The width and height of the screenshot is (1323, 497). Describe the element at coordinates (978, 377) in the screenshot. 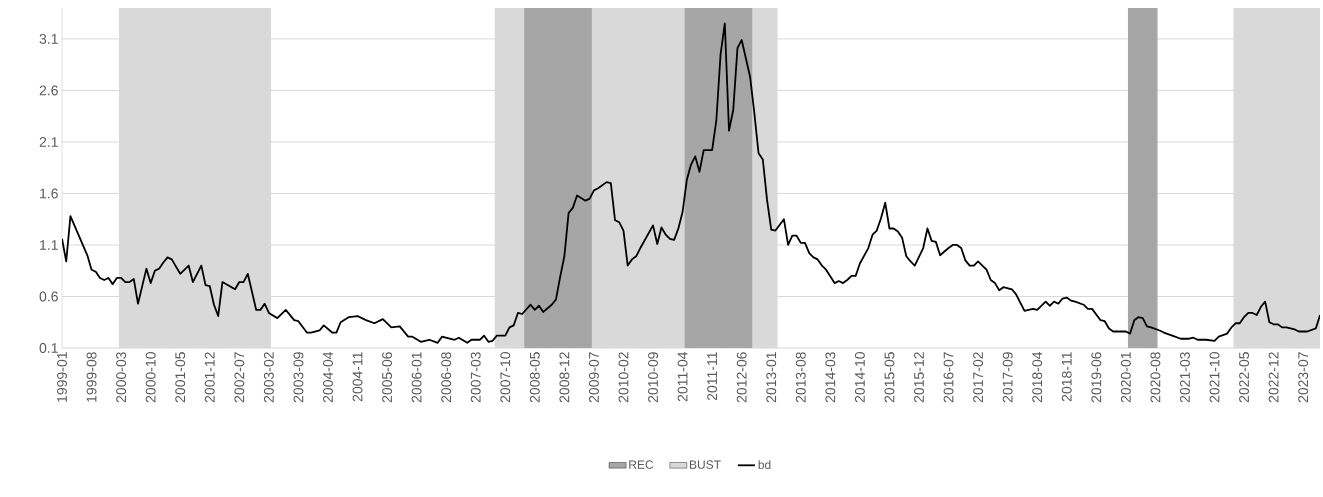

I see `x-tick-label: 2017-02` at that location.